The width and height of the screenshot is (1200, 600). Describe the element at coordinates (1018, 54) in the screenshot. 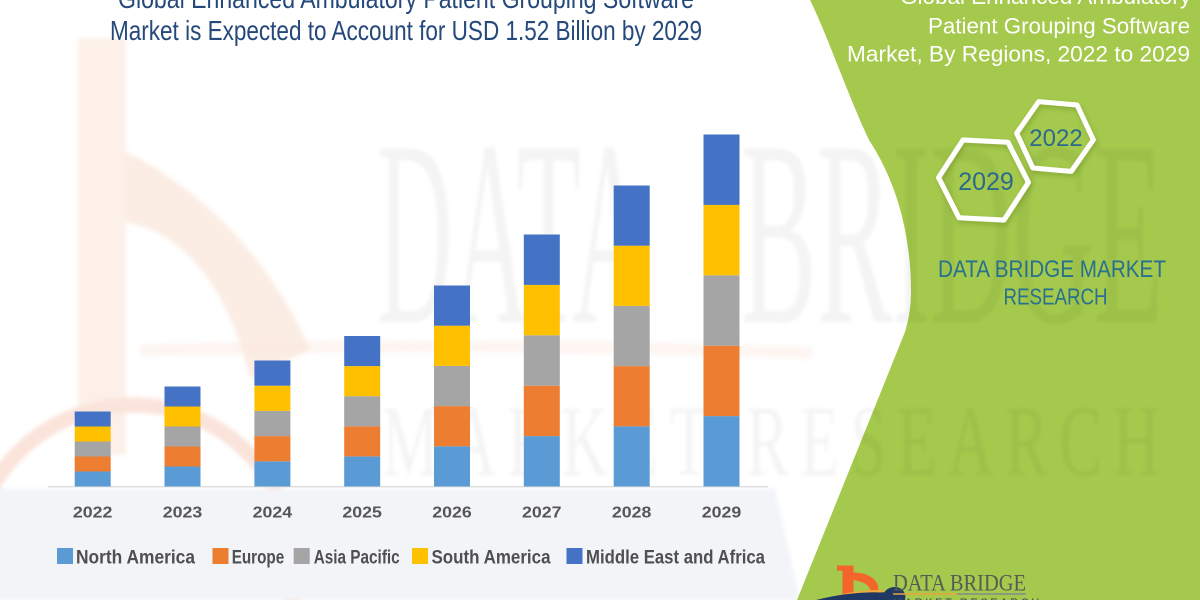

I see `svg-text:Market, By Regions, 2022 to 20: Market, By Regions, 2022 to 2029` at that location.